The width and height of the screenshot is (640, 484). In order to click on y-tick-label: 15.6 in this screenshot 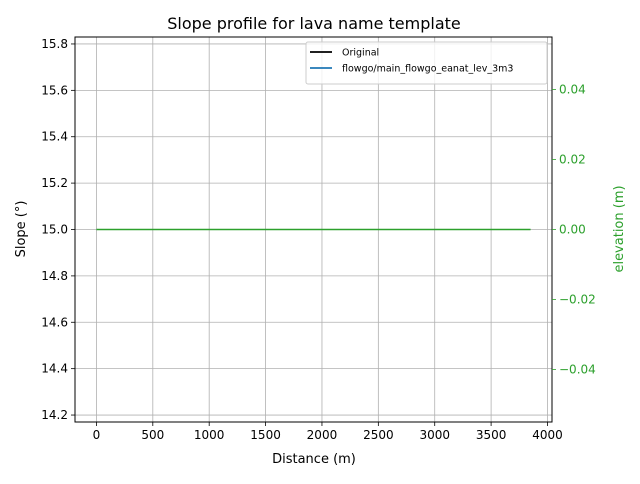, I will do `click(54, 90)`.